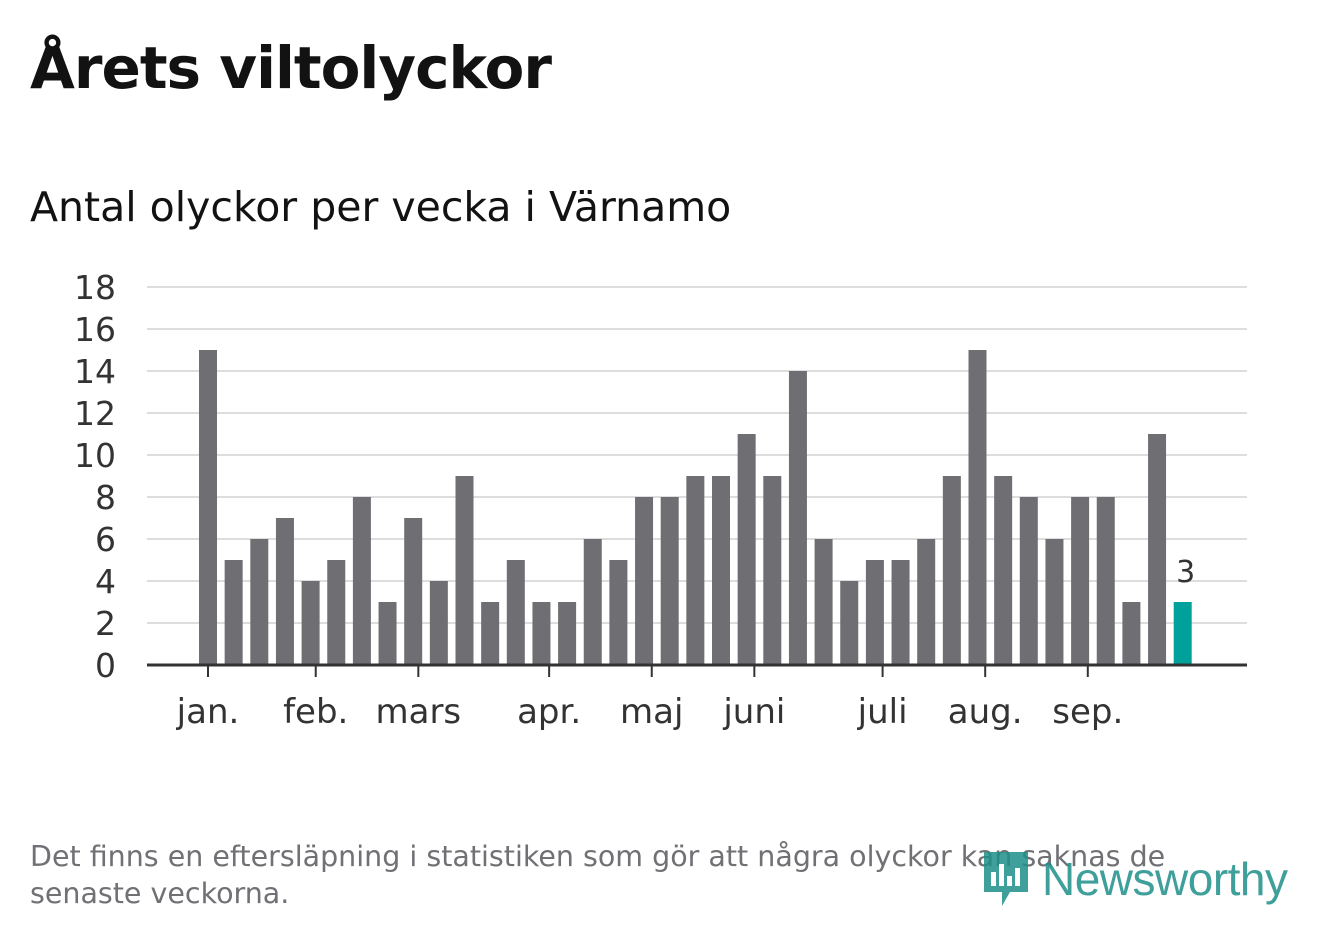  Describe the element at coordinates (208, 712) in the screenshot. I see `x-tick-label: jan.` at that location.